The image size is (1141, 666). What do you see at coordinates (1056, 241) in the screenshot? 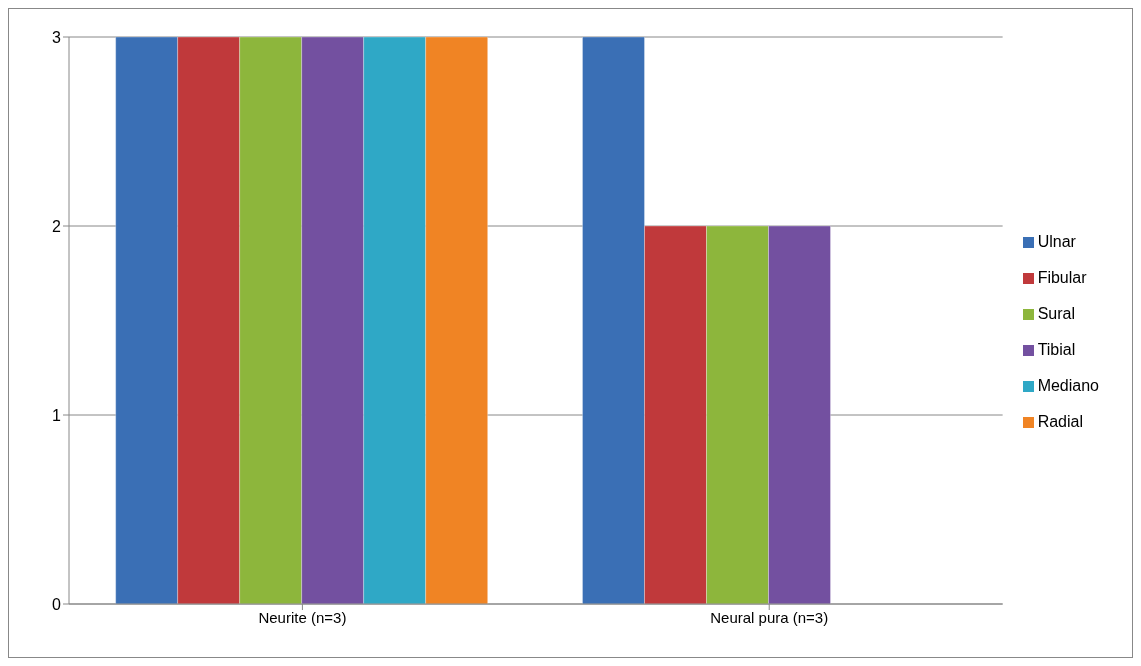
I see `legend-label: Ulnar` at bounding box center [1056, 241].